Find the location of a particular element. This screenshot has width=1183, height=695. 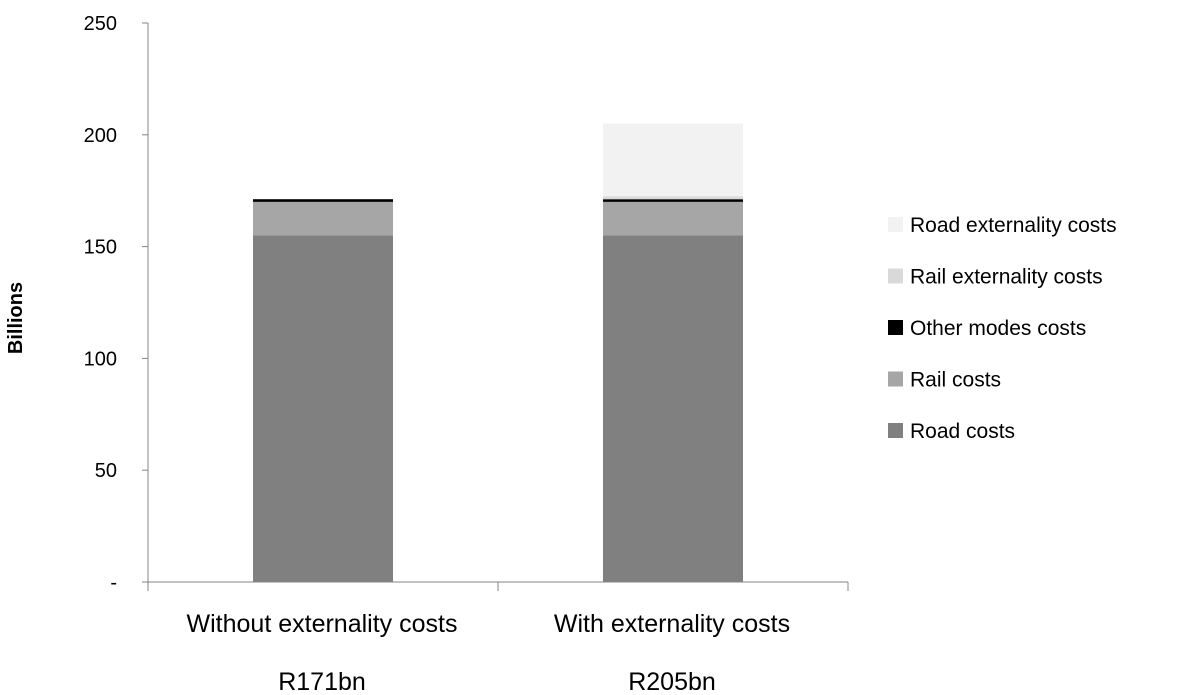

legend-label-rail-costs: Rail costs is located at coordinates (955, 380).